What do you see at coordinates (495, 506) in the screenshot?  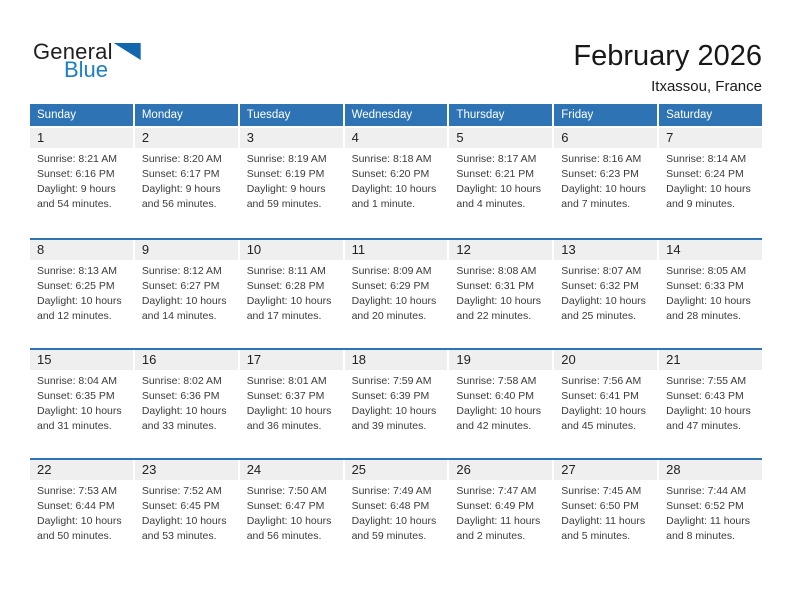 I see `sunset-line: Sunset: 6:49 PM` at bounding box center [495, 506].